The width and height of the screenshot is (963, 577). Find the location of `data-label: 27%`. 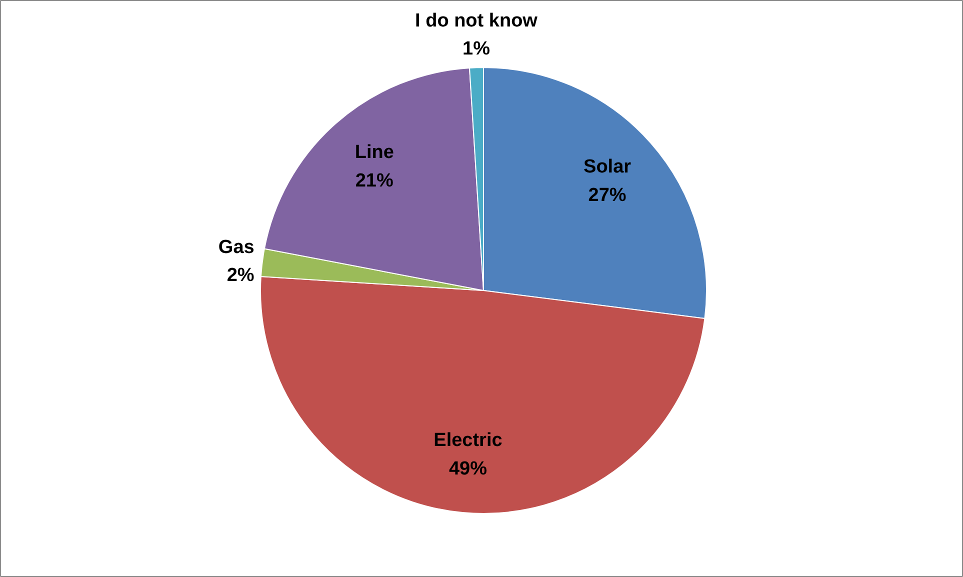

data-label: 27% is located at coordinates (607, 195).